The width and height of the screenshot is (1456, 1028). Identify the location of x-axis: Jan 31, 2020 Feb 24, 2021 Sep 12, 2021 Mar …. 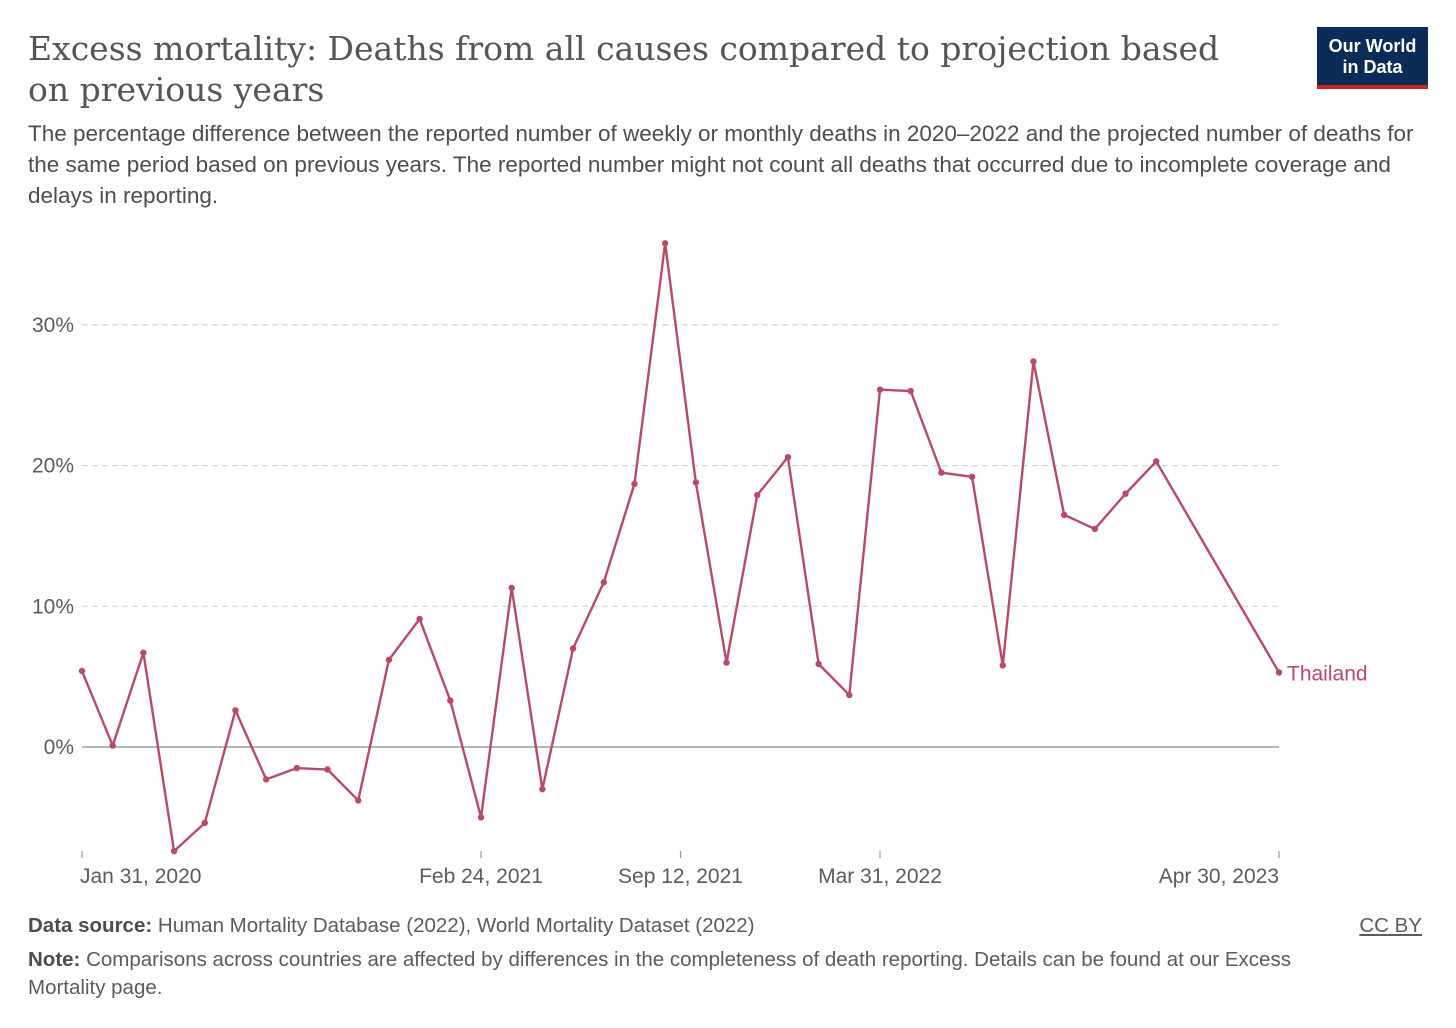
(680, 869).